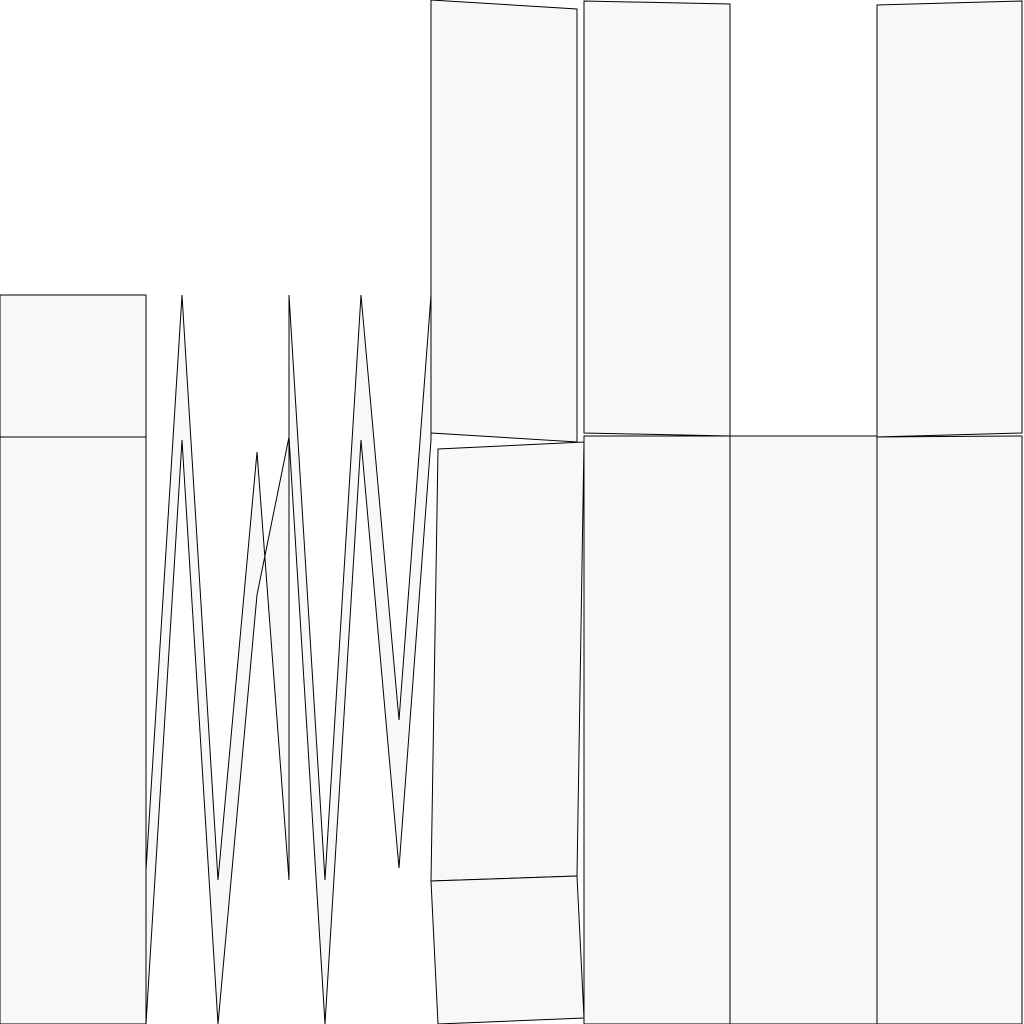 This screenshot has height=1024, width=1024. What do you see at coordinates (507, 949) in the screenshot?
I see `center-panel-footer` at bounding box center [507, 949].